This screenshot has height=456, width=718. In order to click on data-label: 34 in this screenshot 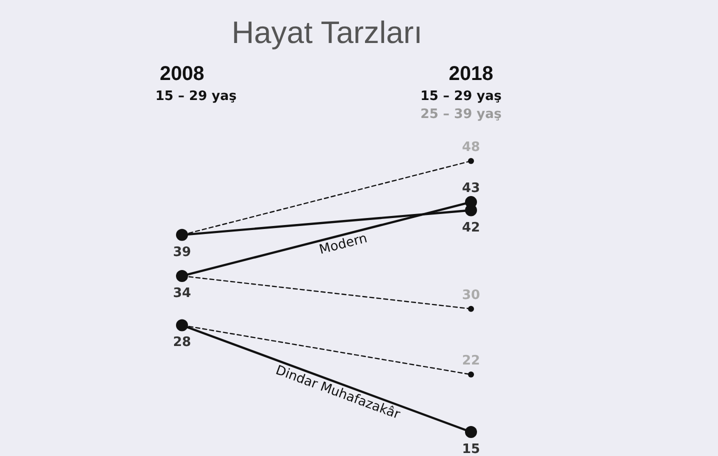, I will do `click(182, 293)`.